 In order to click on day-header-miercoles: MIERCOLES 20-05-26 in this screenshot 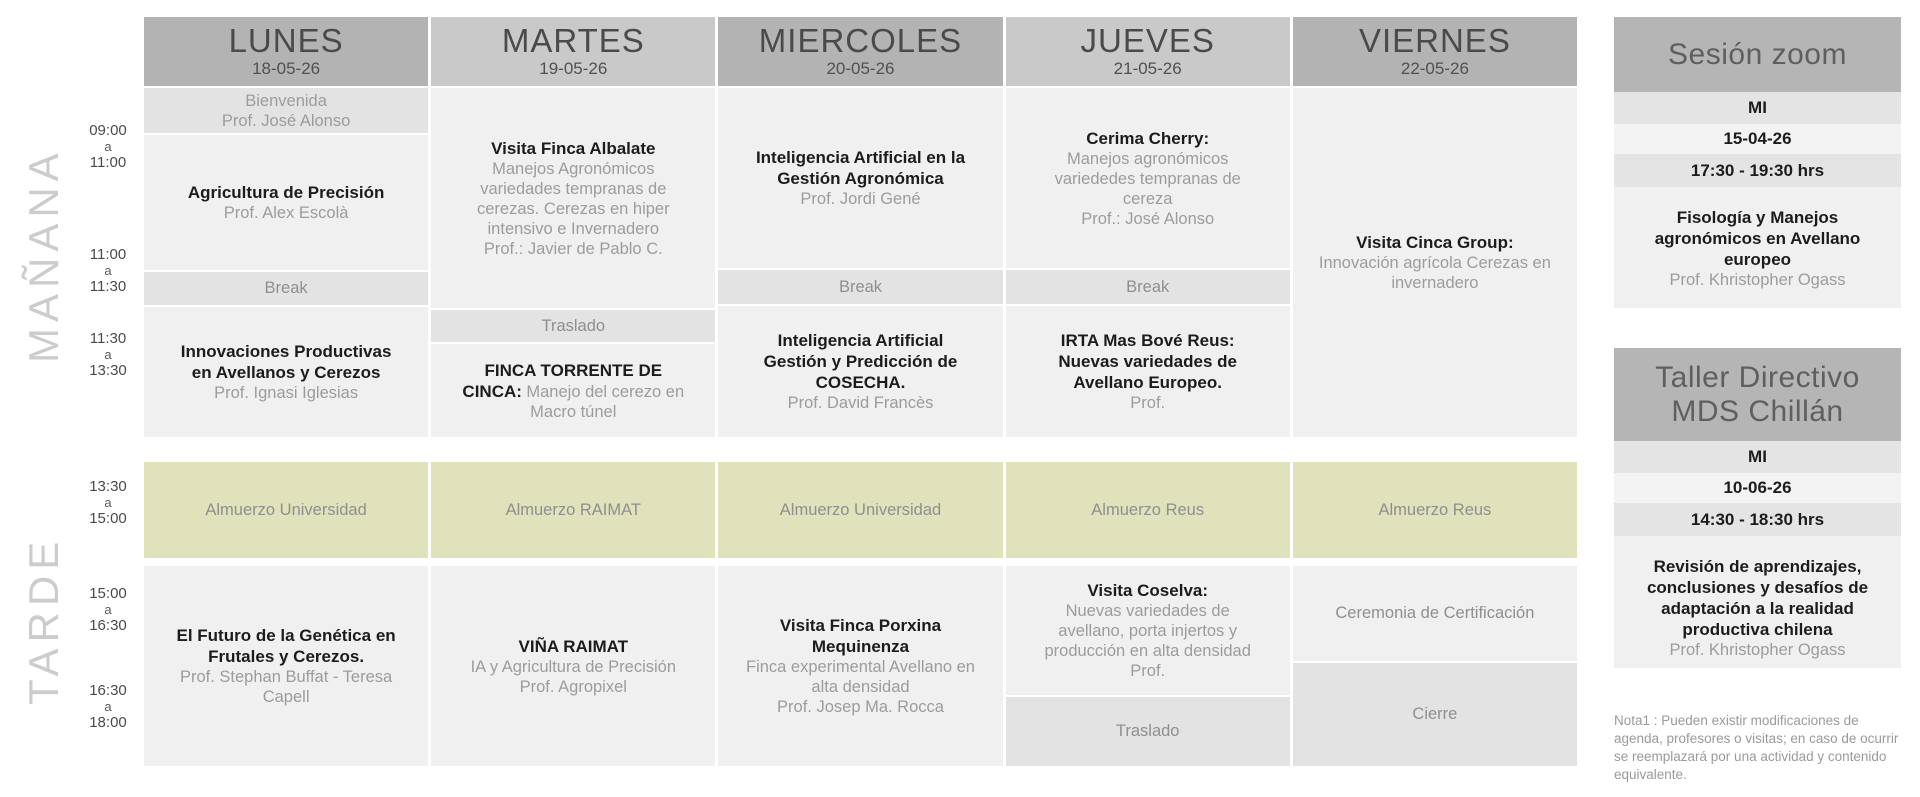, I will do `click(860, 51)`.